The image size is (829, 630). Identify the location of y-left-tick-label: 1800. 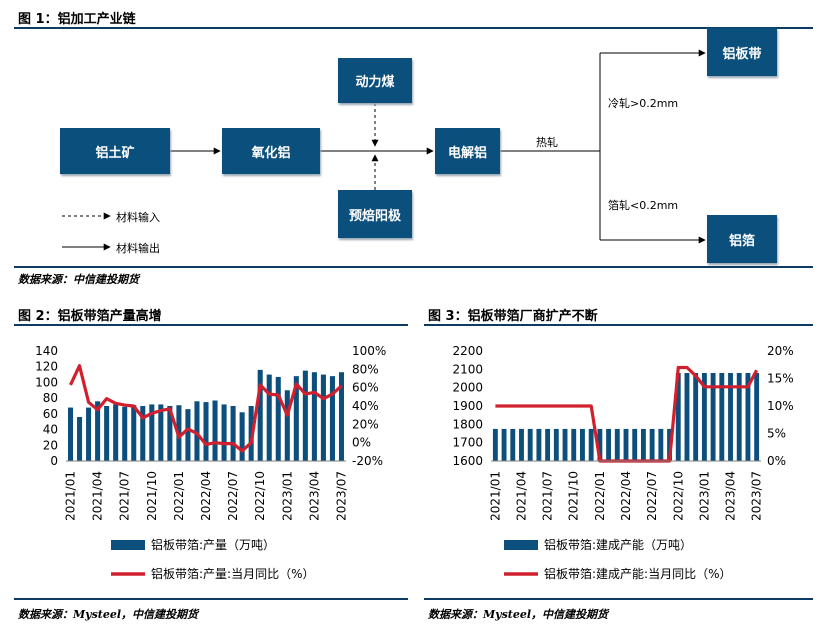
(467, 424).